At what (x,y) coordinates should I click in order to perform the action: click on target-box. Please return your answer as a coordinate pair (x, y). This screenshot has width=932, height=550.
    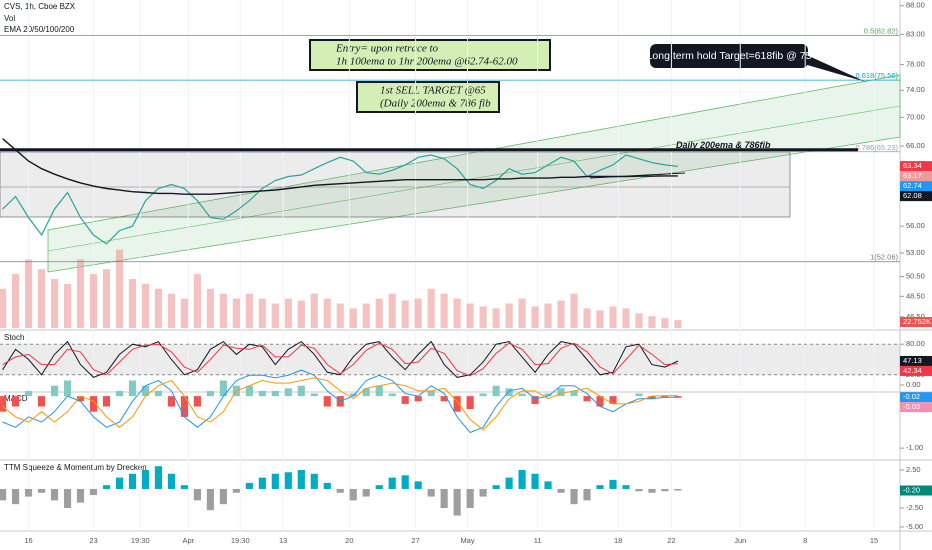
    Looking at the image, I should click on (729, 56).